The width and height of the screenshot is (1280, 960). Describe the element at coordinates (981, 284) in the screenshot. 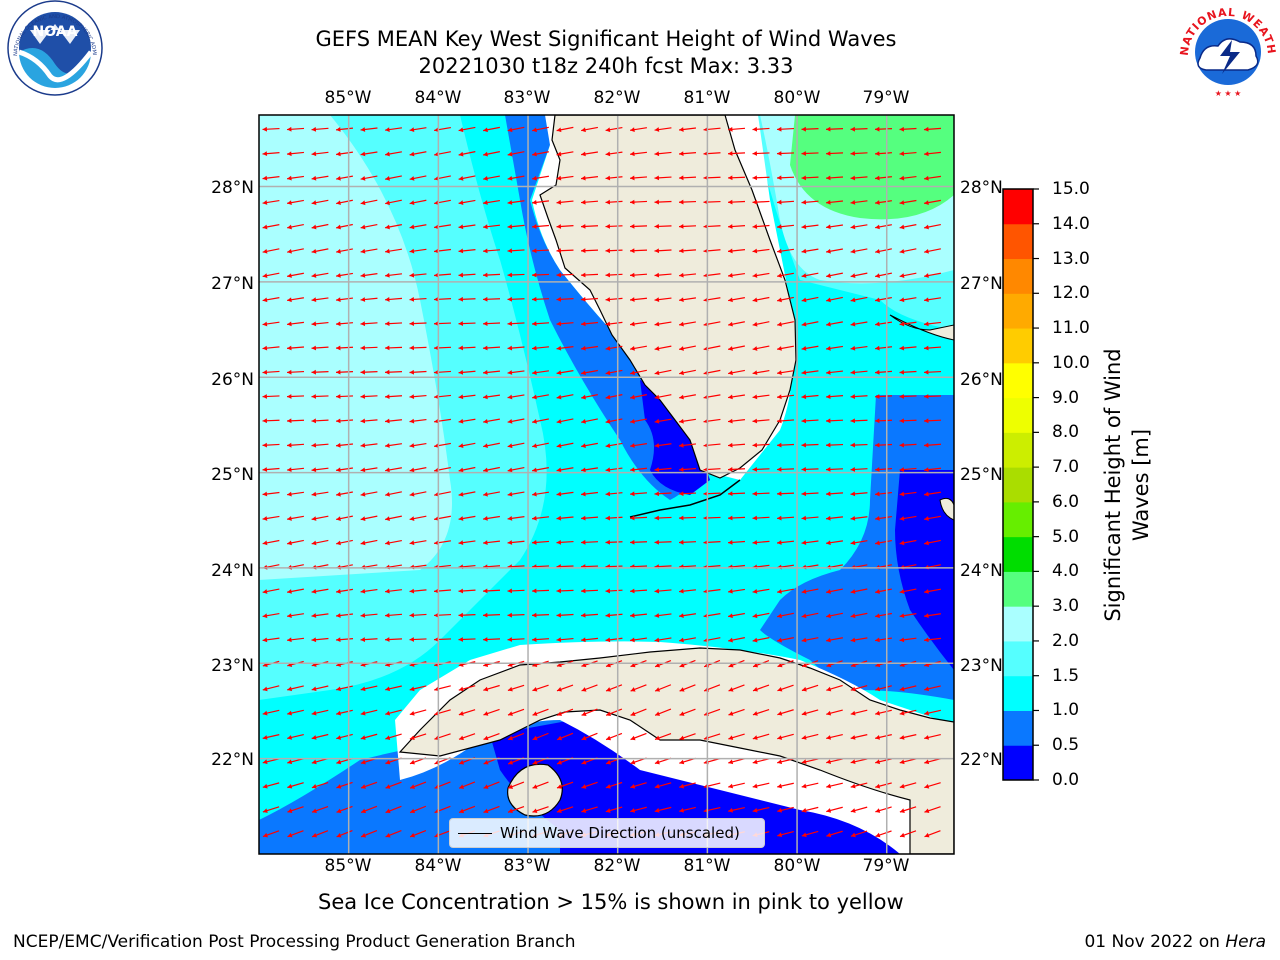

I see `lat-label-right: 27°N` at that location.